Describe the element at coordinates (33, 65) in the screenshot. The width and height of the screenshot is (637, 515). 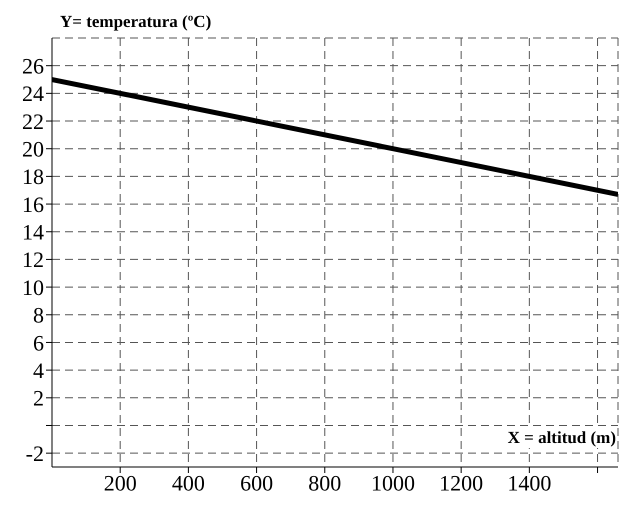
I see `y-tick-label: 26` at that location.